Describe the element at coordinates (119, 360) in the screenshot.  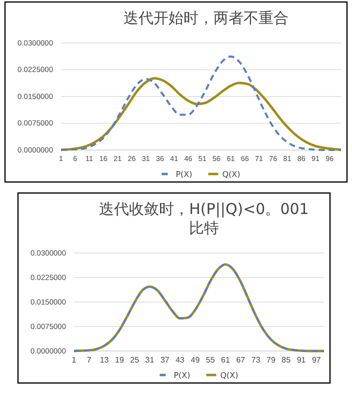
I see `x-tick-label: 19` at that location.